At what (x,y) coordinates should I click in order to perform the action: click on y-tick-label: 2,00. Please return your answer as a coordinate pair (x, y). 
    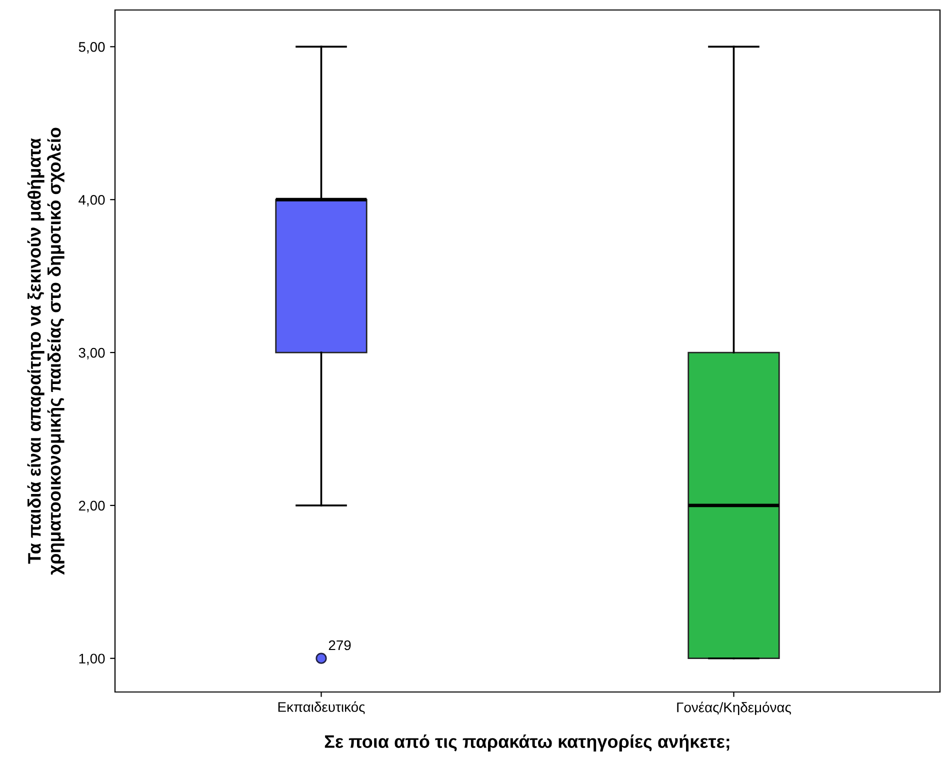
    Looking at the image, I should click on (91, 506).